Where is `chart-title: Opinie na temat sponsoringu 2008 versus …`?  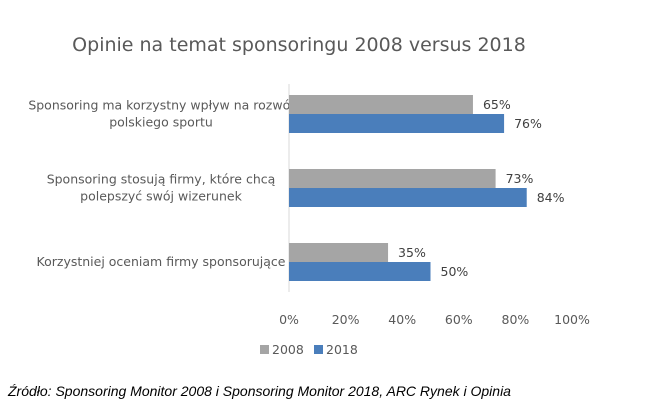 chart-title: Opinie na temat sponsoringu 2008 versus … is located at coordinates (299, 45).